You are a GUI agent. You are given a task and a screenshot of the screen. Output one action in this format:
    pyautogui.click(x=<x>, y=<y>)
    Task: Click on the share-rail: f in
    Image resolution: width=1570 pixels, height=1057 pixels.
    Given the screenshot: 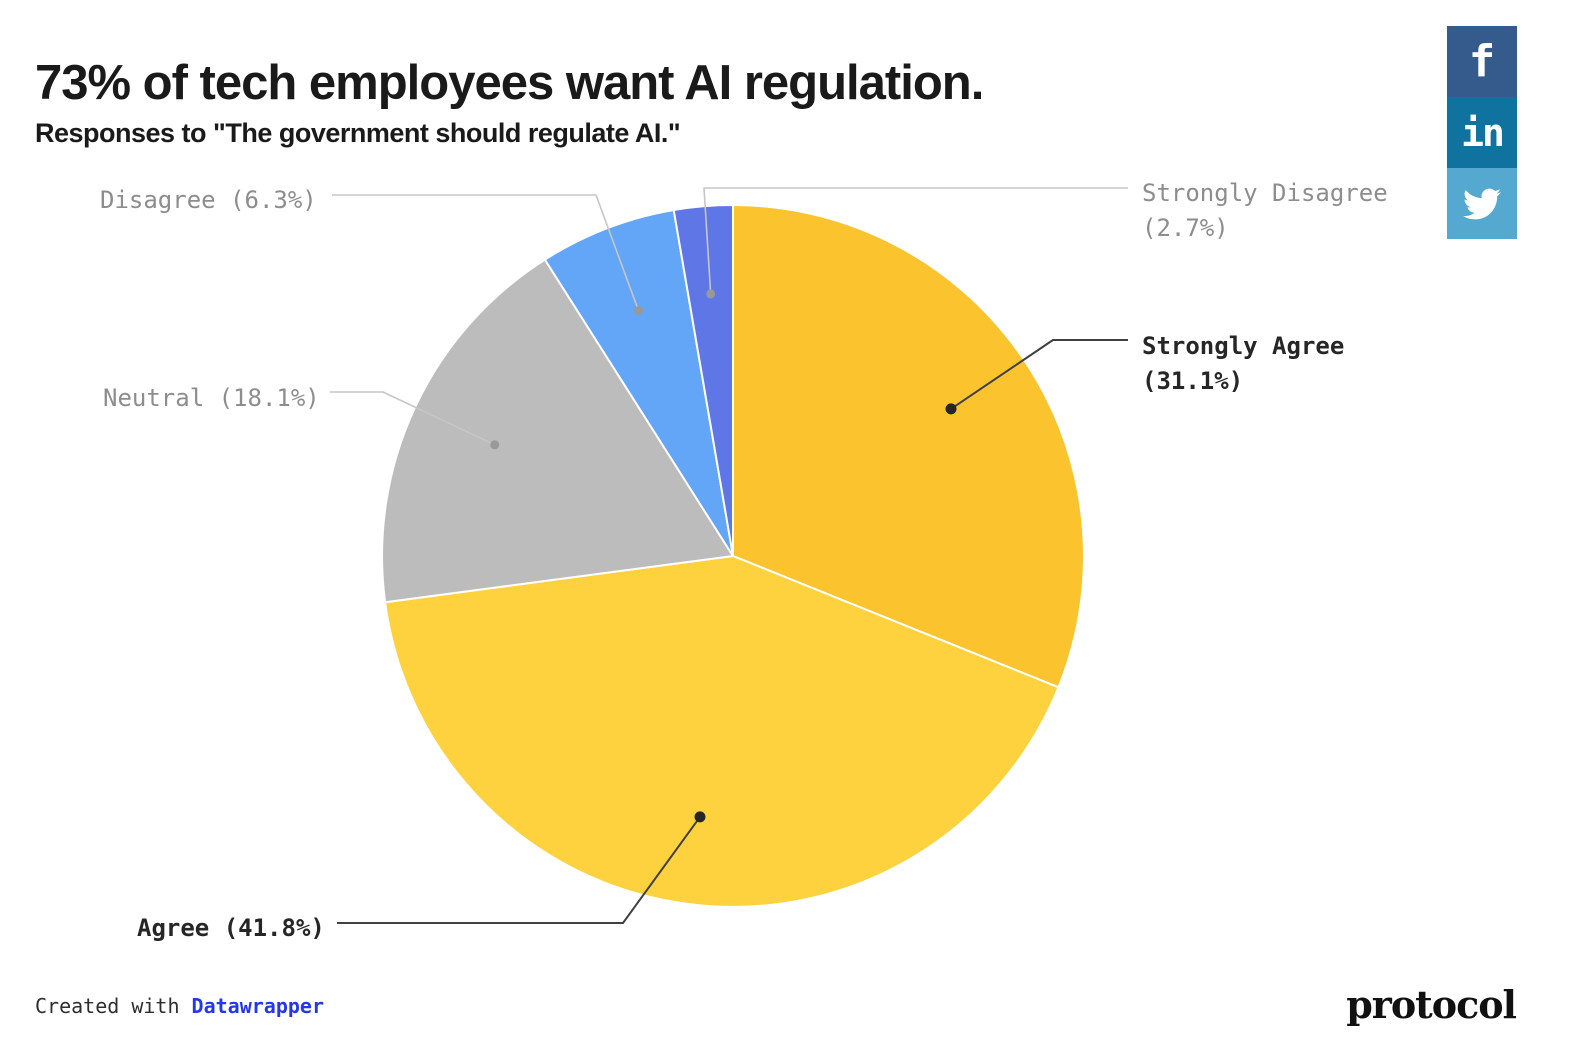 What is the action you would take?
    pyautogui.click(x=1482, y=132)
    